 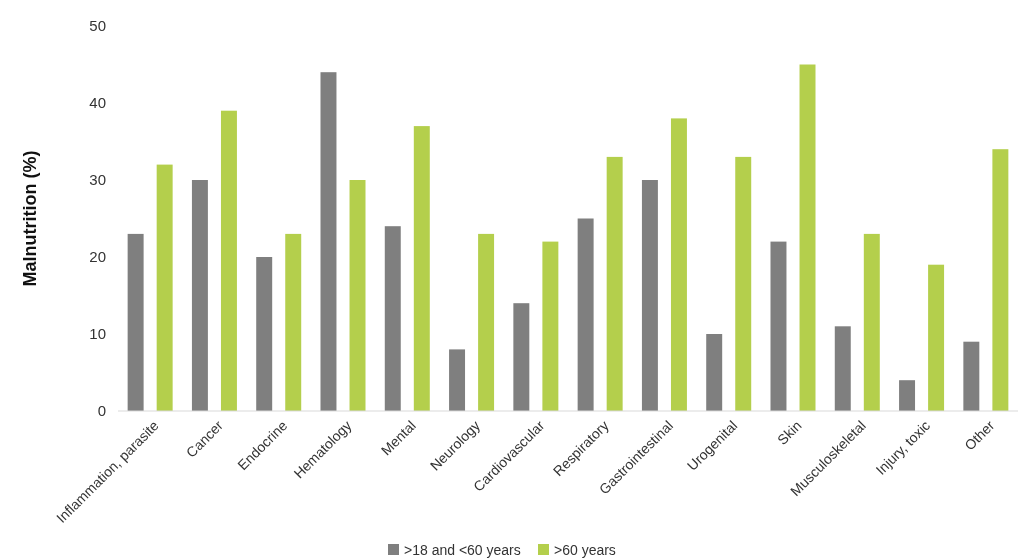 I want to click on y-axis-title: Malnutrition (%), so click(x=30, y=218).